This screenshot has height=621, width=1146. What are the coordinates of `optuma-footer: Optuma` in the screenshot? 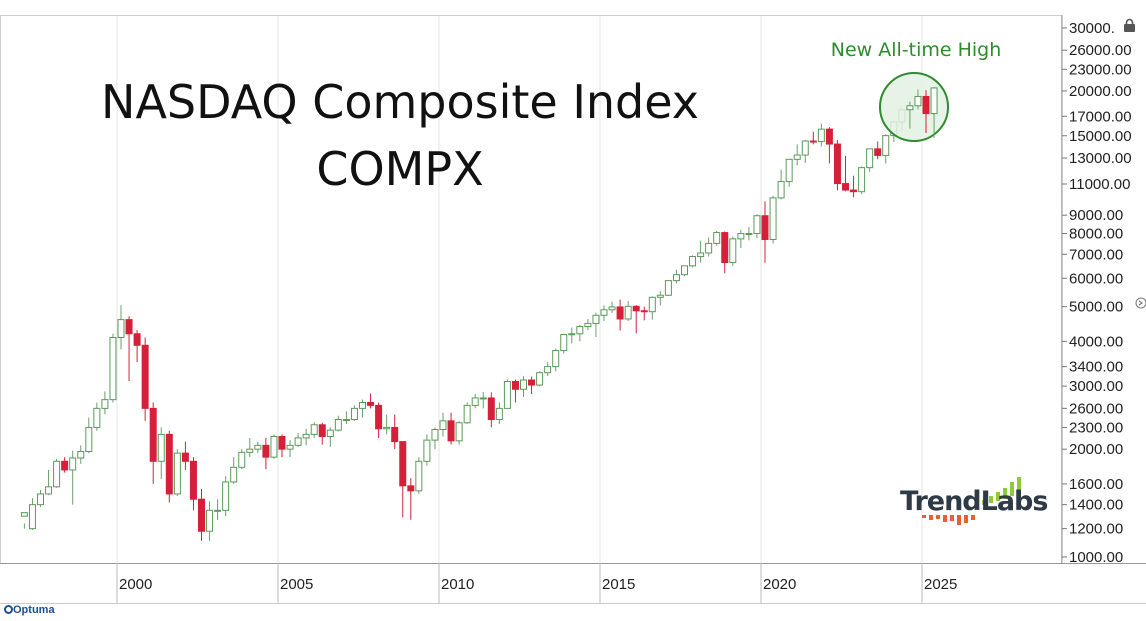 It's located at (29, 610).